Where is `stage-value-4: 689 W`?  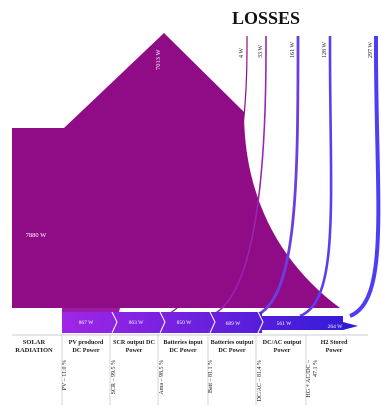 stage-value-4: 689 W is located at coordinates (234, 324).